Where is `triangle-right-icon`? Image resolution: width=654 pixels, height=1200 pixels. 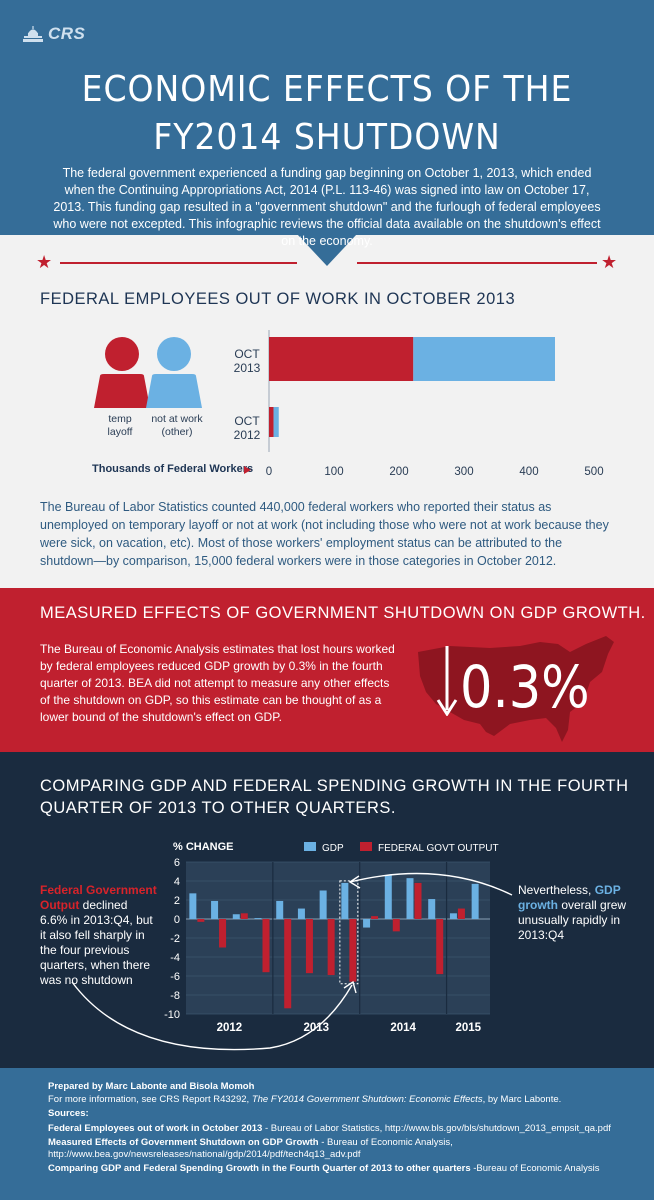
triangle-right-icon is located at coordinates (247, 470).